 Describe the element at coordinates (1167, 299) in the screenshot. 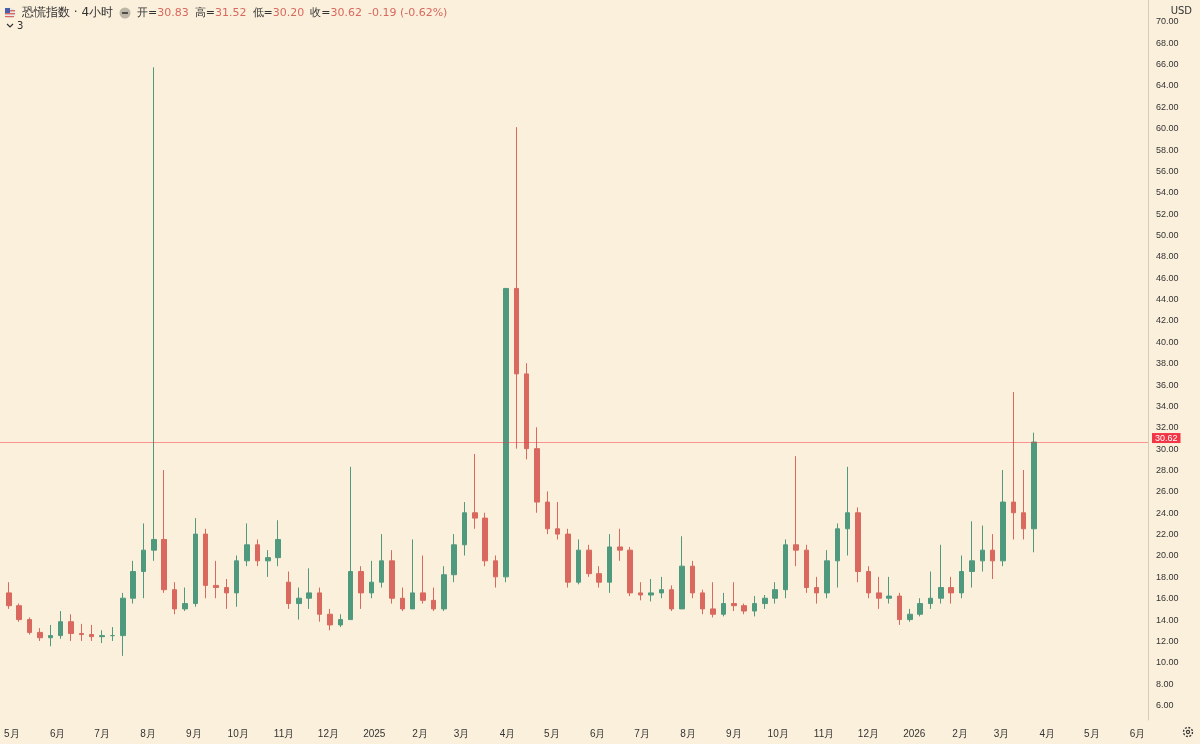

I see `y-tick-label: 44.00` at that location.